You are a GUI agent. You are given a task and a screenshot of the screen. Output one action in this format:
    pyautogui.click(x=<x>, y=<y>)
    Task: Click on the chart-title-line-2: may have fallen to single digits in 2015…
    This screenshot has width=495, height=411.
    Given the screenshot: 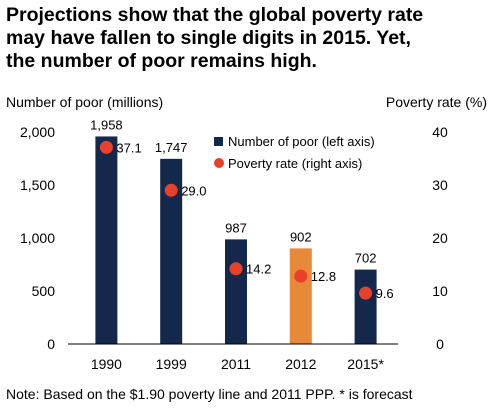 What is the action you would take?
    pyautogui.click(x=208, y=38)
    